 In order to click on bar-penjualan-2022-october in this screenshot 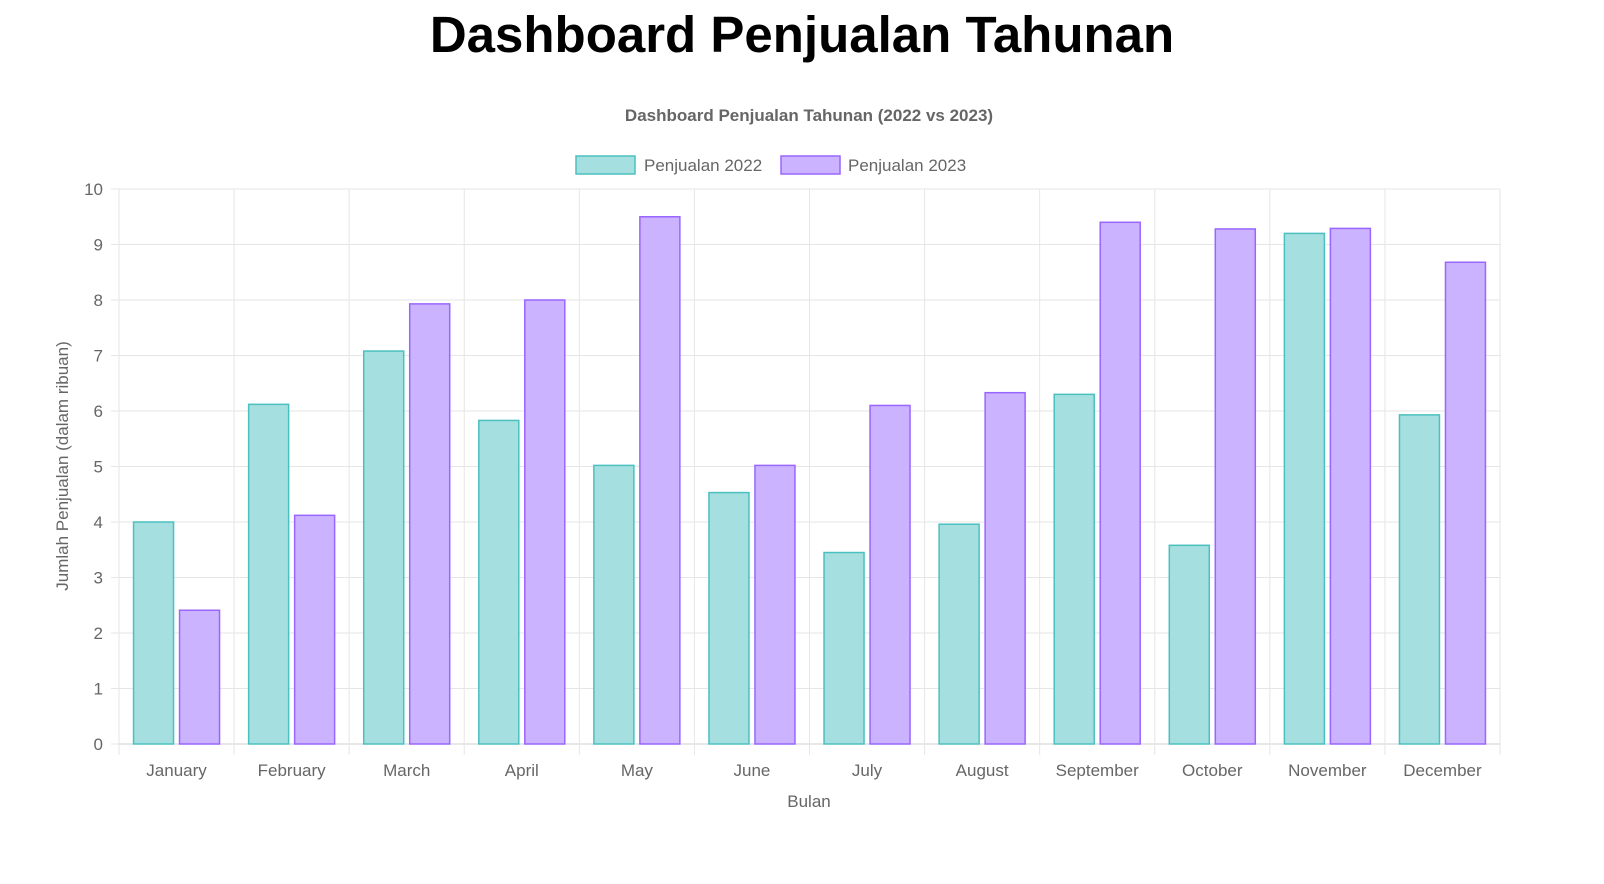, I will do `click(1189, 644)`.